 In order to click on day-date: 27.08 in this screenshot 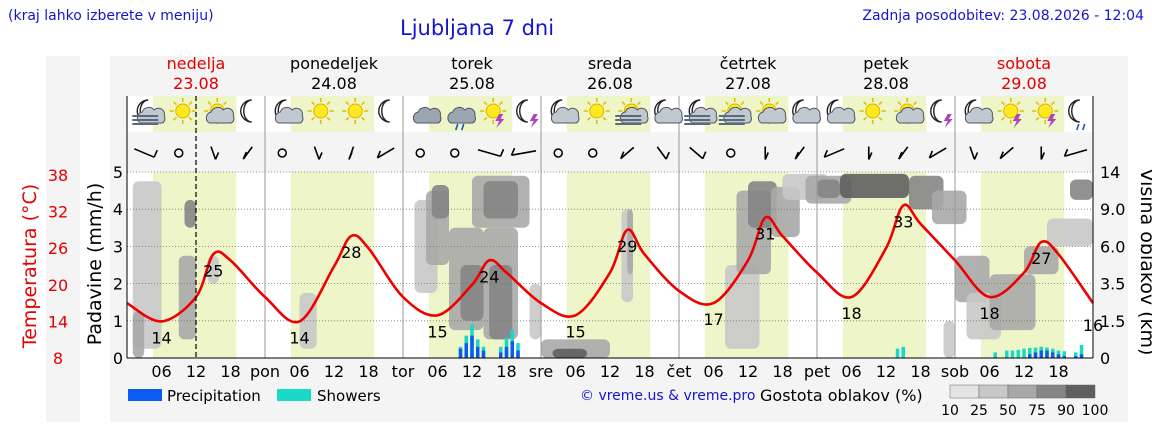, I will do `click(748, 83)`.